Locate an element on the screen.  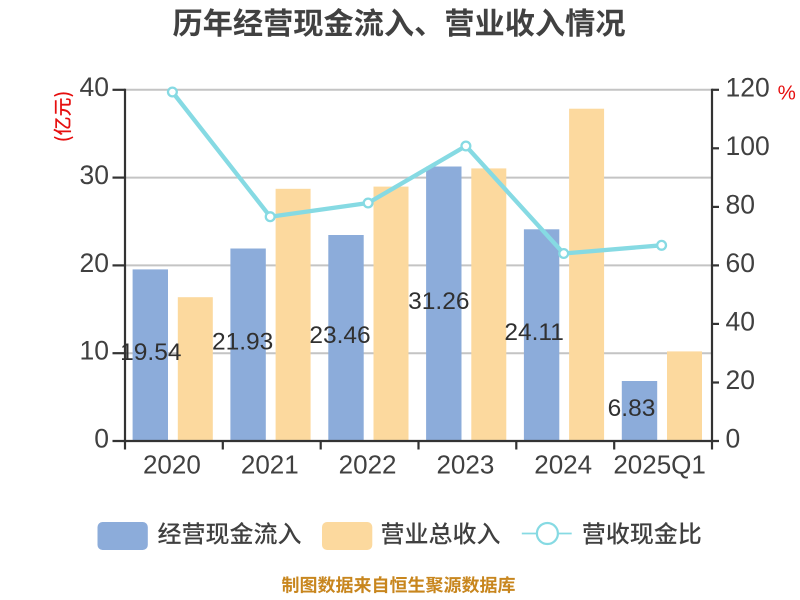
svg-text: 80 is located at coordinates (740, 205).